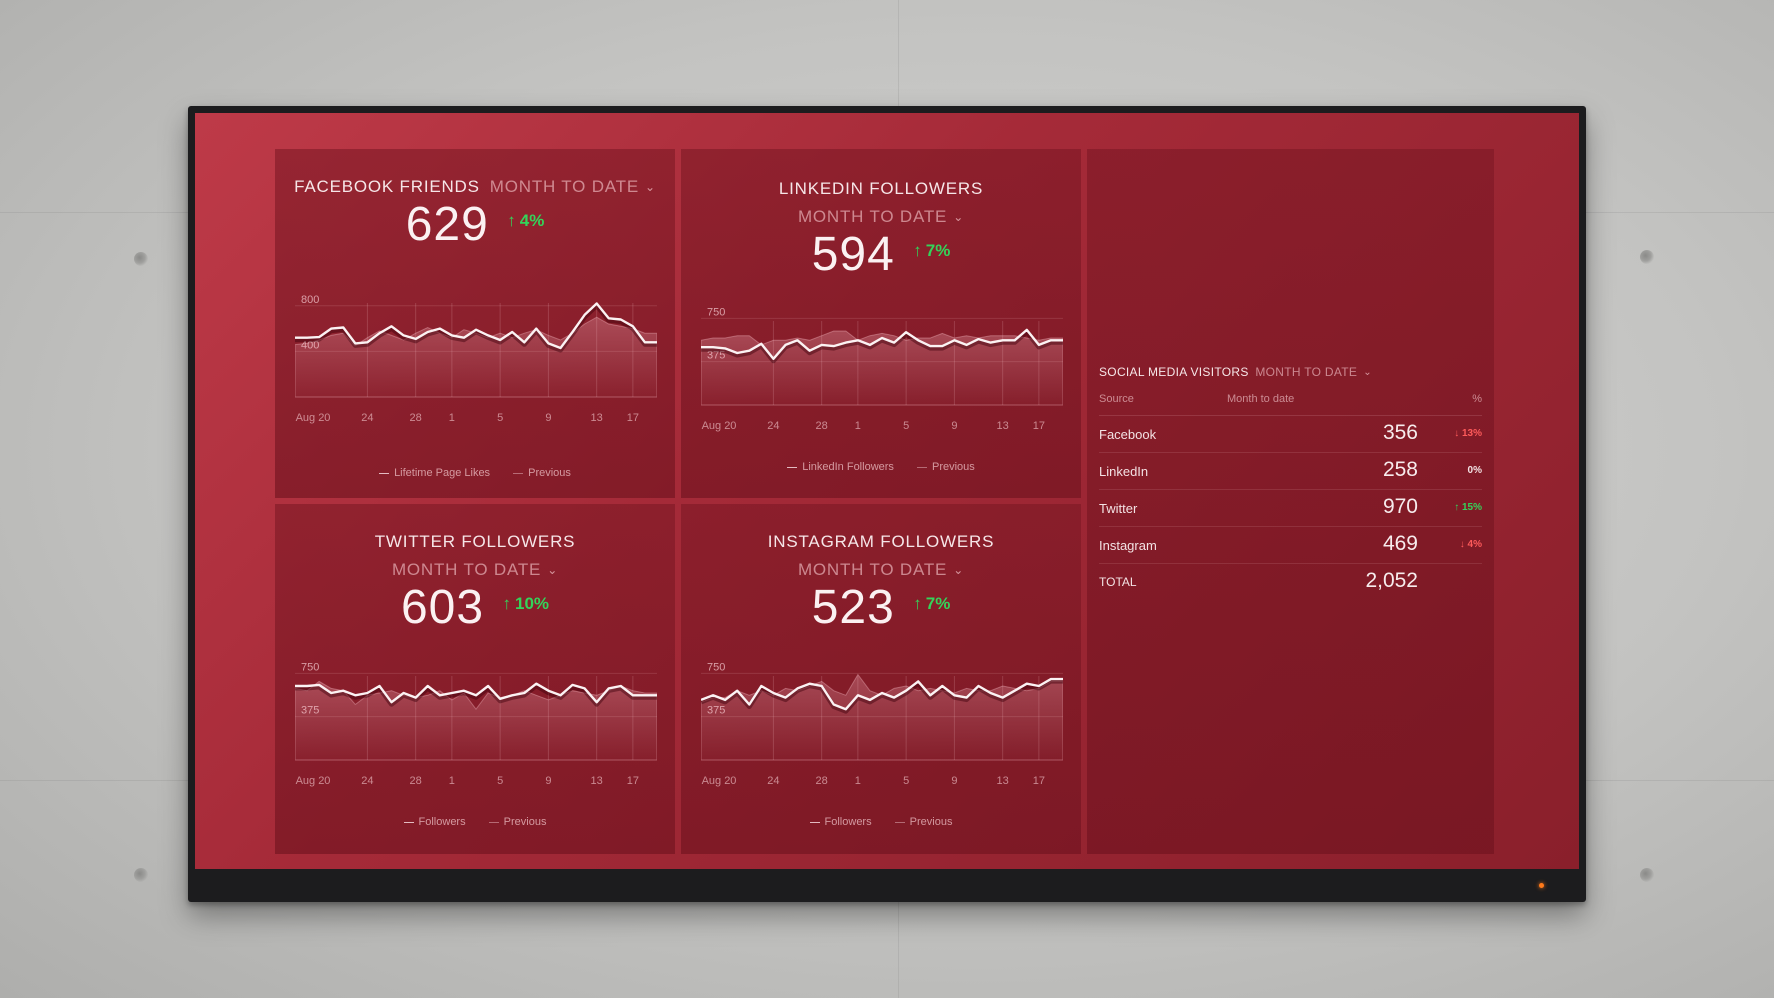  Describe the element at coordinates (442, 473) in the screenshot. I see `legend-current-label: Lifetime Page Likes` at that location.